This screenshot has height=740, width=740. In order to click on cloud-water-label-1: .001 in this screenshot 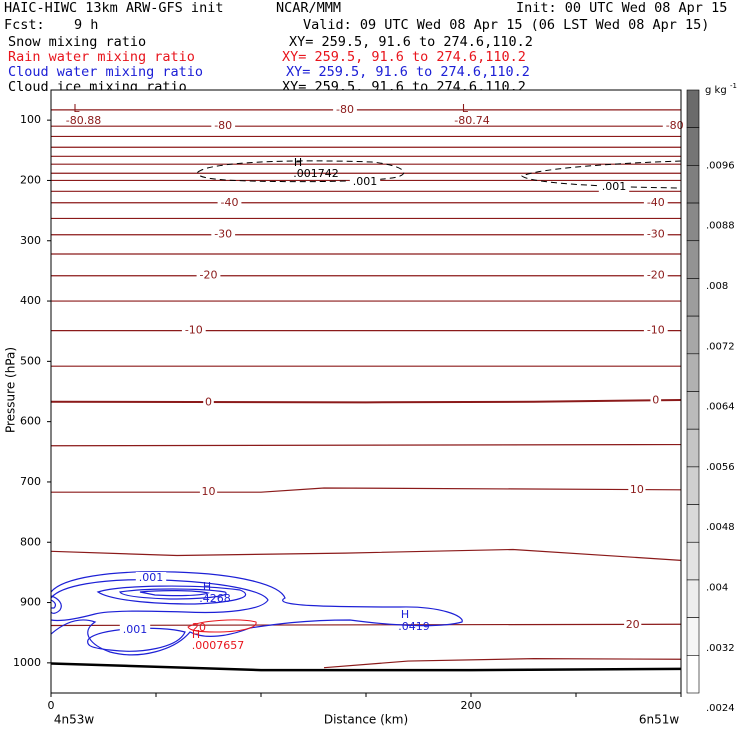, I will do `click(135, 629)`.